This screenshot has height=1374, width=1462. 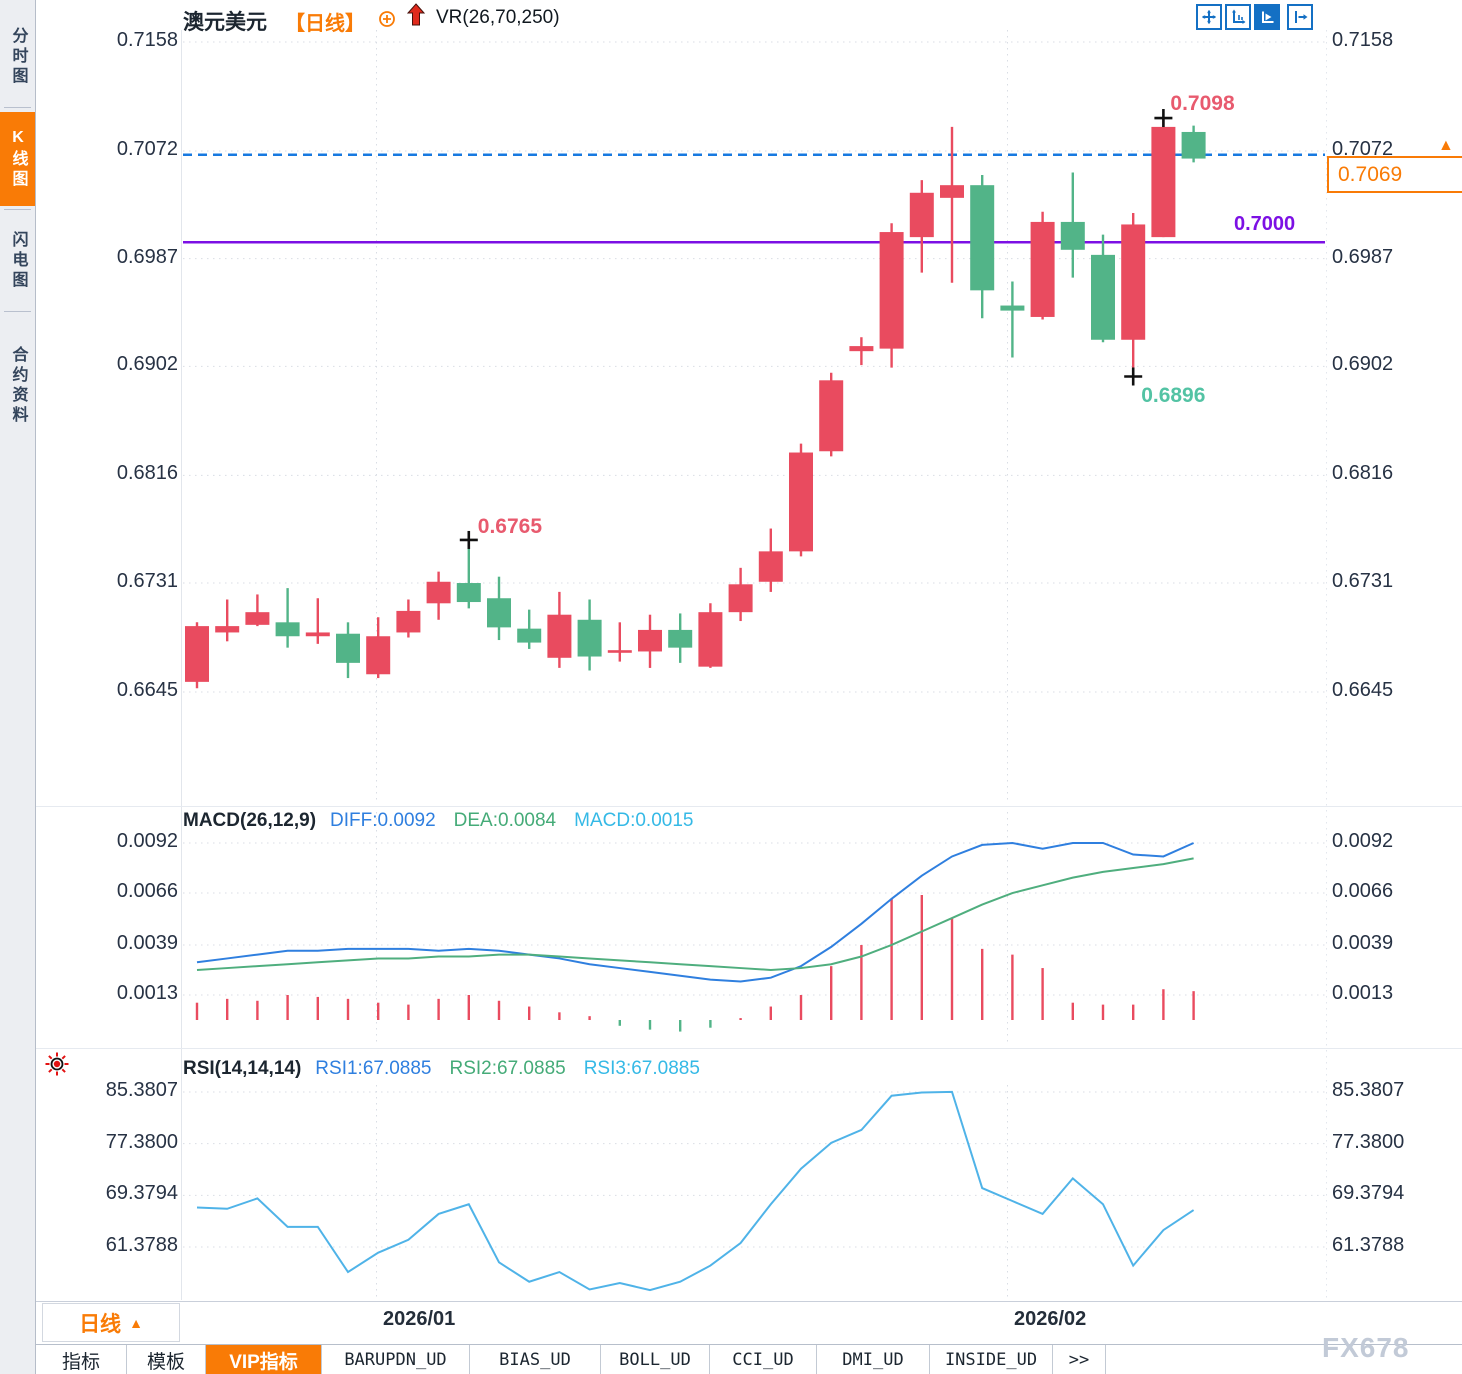 What do you see at coordinates (18, 386) in the screenshot?
I see `sidebar-tab-3: 合约资料` at bounding box center [18, 386].